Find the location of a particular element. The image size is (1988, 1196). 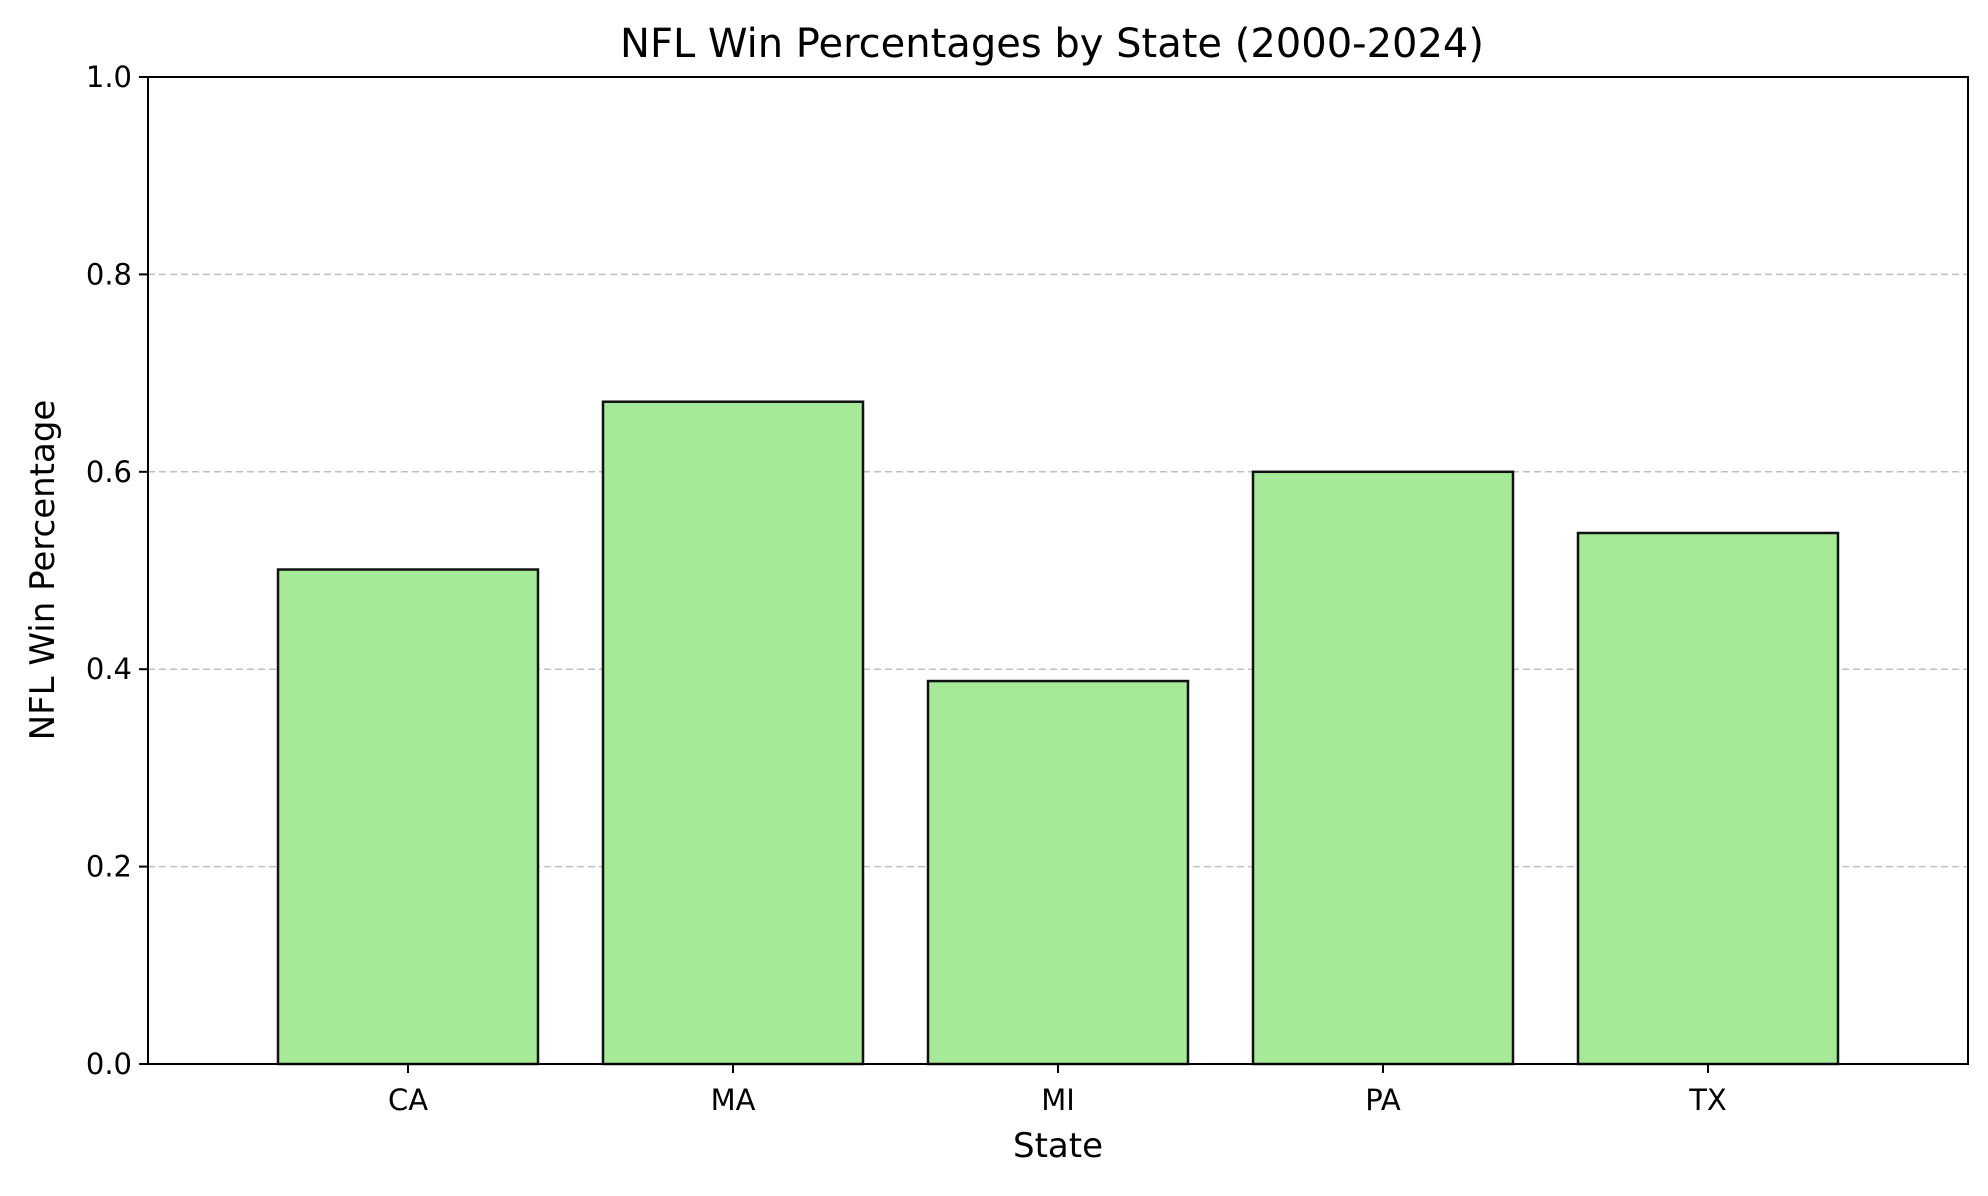

y-axis-label: NFL Win Percentage is located at coordinates (43, 570).